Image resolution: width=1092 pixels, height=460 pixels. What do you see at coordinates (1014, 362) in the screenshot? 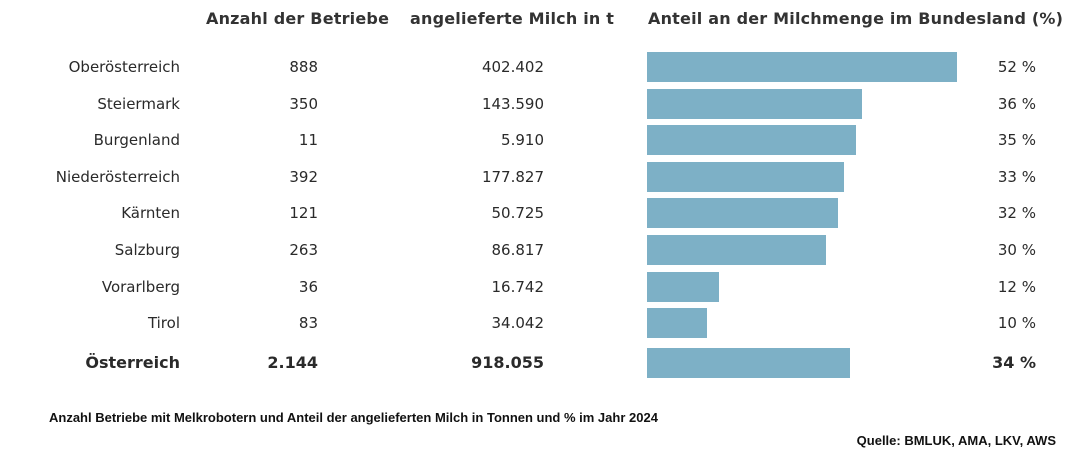
I see `total-anteil-label: 34 %` at bounding box center [1014, 362].